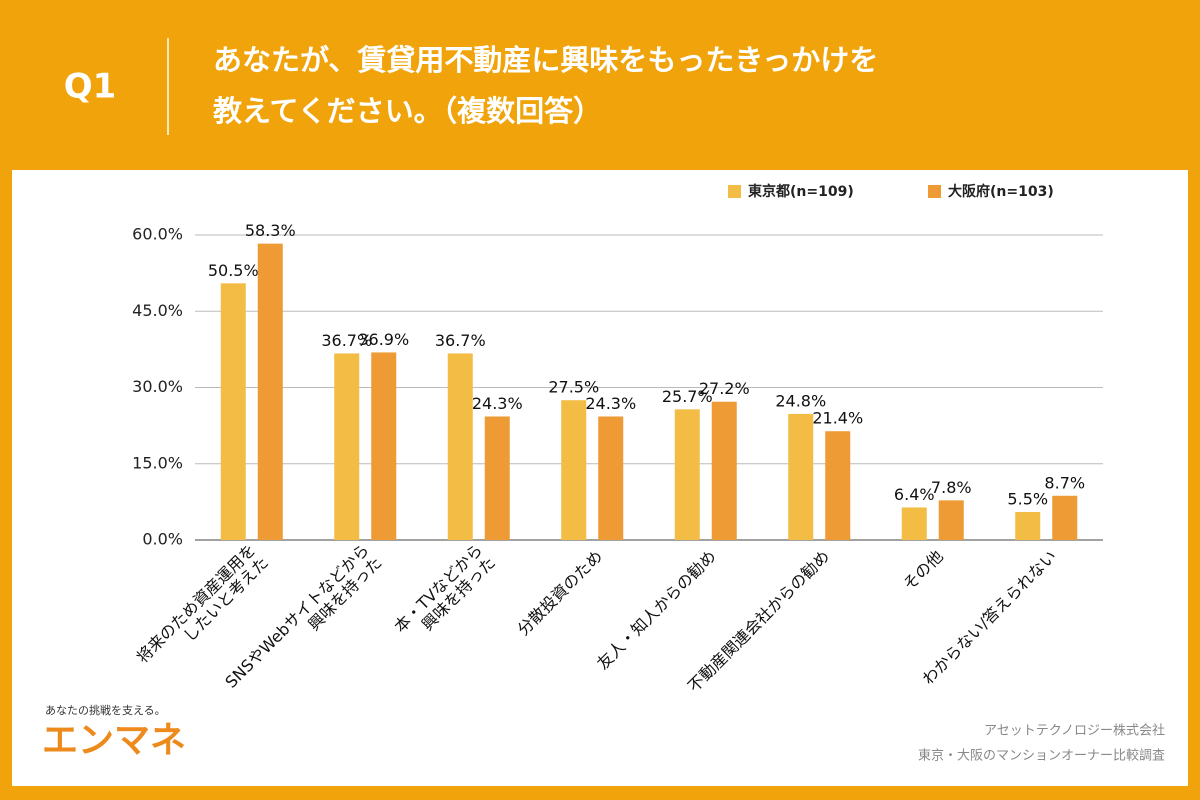  Describe the element at coordinates (157, 310) in the screenshot. I see `y-tick-label: 45.0%` at that location.